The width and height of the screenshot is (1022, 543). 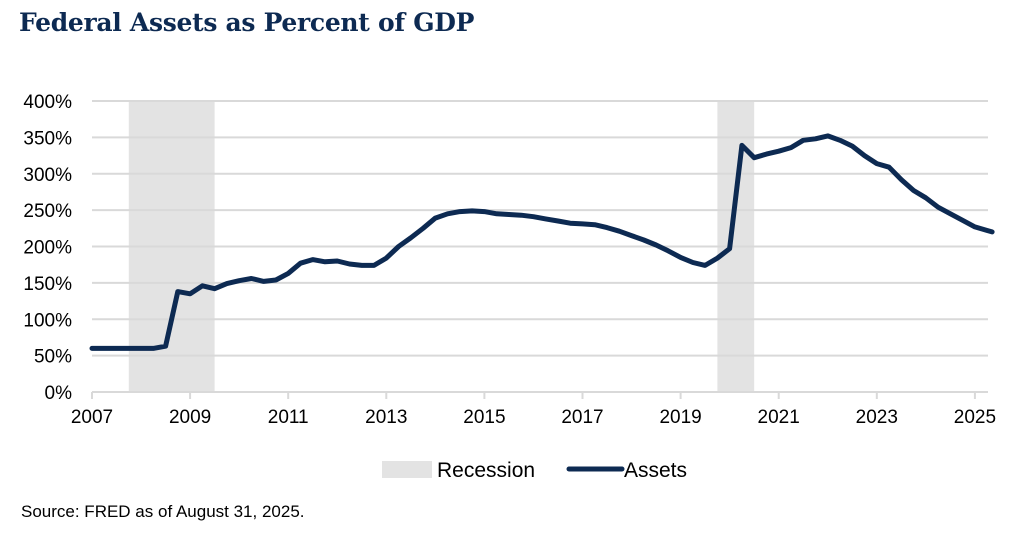 I want to click on legend-label-assets: Assets, so click(x=655, y=470).